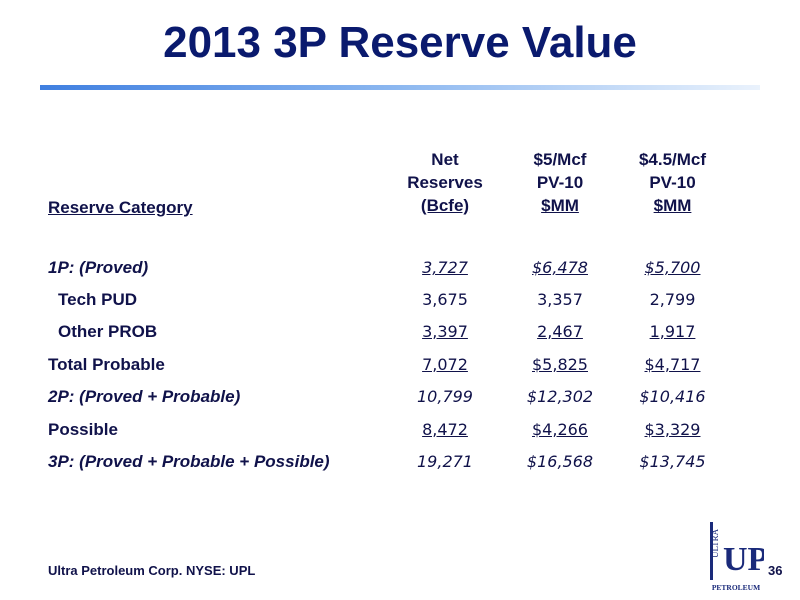 The width and height of the screenshot is (800, 600). What do you see at coordinates (400, 302) in the screenshot?
I see `table-row-tech-pud: Tech PUD 3,675 3,357 2,799` at bounding box center [400, 302].